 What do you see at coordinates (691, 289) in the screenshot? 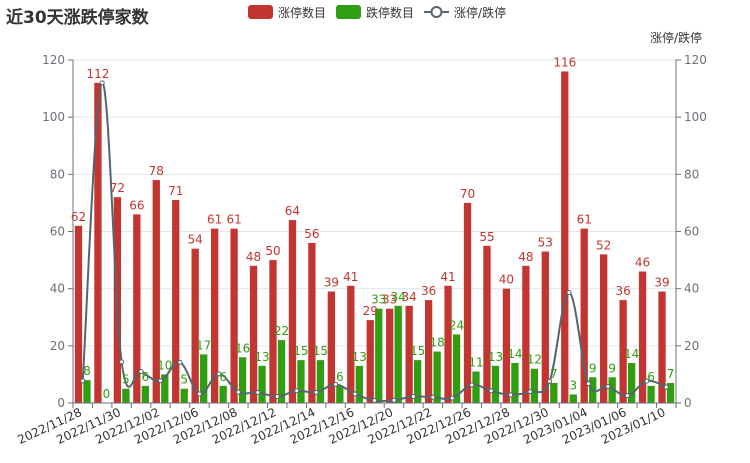
I see `right-axis-tick-label: 40` at bounding box center [691, 289].